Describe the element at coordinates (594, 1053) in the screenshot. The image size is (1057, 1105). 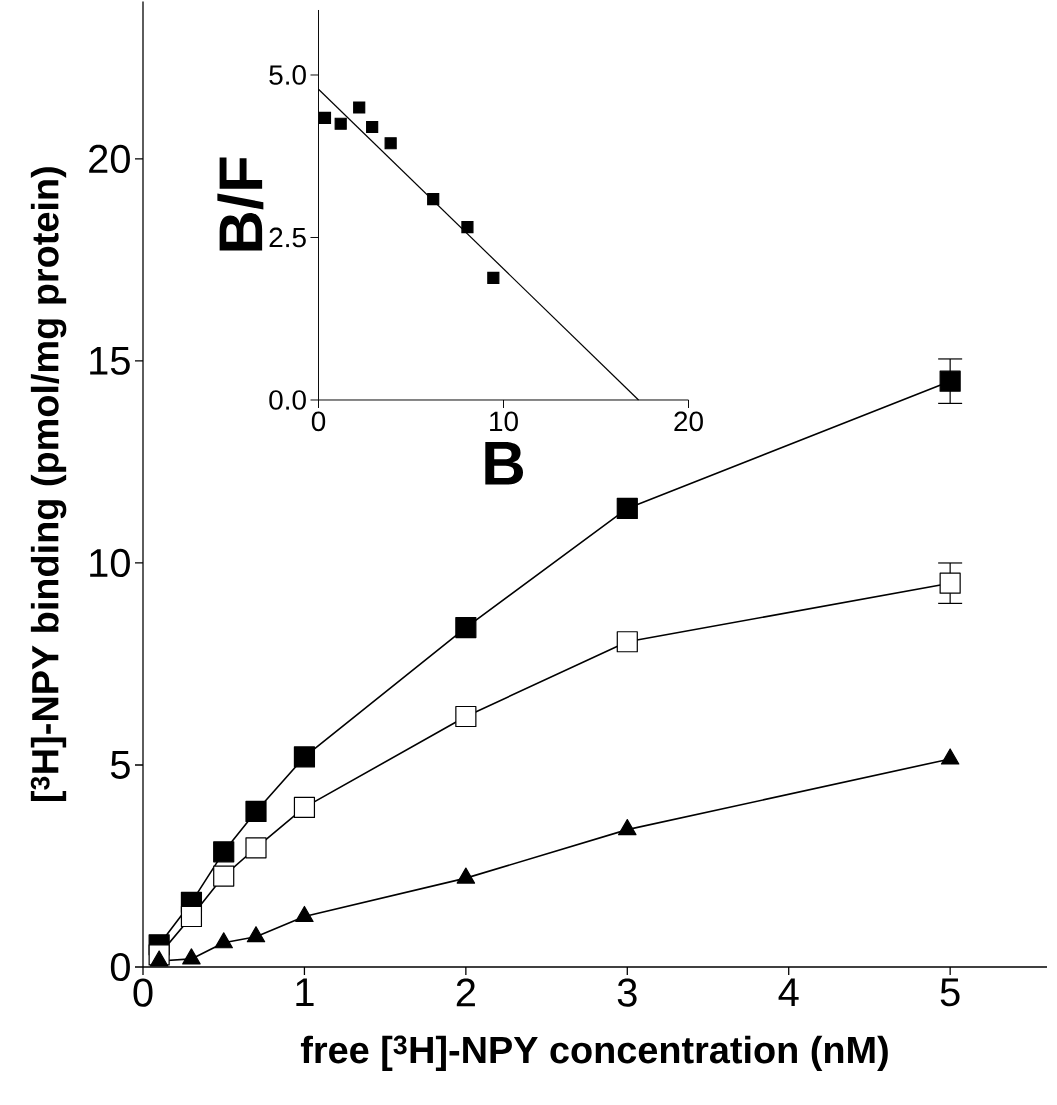
I see `x-axis-title: free [$^{3}$H]-NPY concentration (nM)` at that location.